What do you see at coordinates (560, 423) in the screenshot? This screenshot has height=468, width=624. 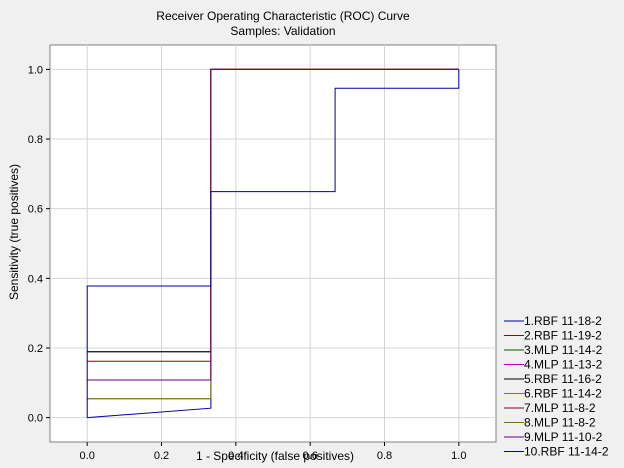 I see `legend-label-8: 8.MLP 11-8-2` at bounding box center [560, 423].